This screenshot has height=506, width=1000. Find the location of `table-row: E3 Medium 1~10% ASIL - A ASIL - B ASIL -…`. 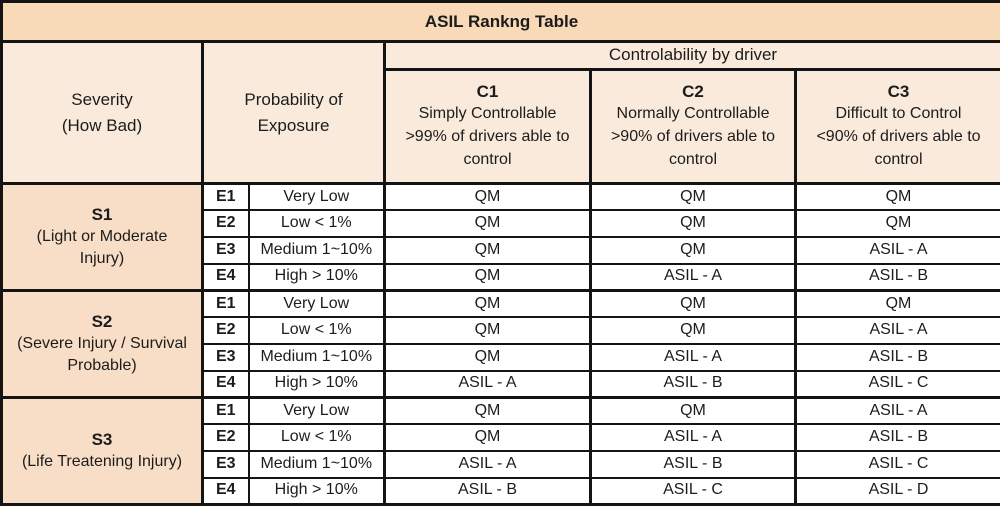

table-row: E3 Medium 1~10% ASIL - A ASIL - B ASIL -… is located at coordinates (501, 464).